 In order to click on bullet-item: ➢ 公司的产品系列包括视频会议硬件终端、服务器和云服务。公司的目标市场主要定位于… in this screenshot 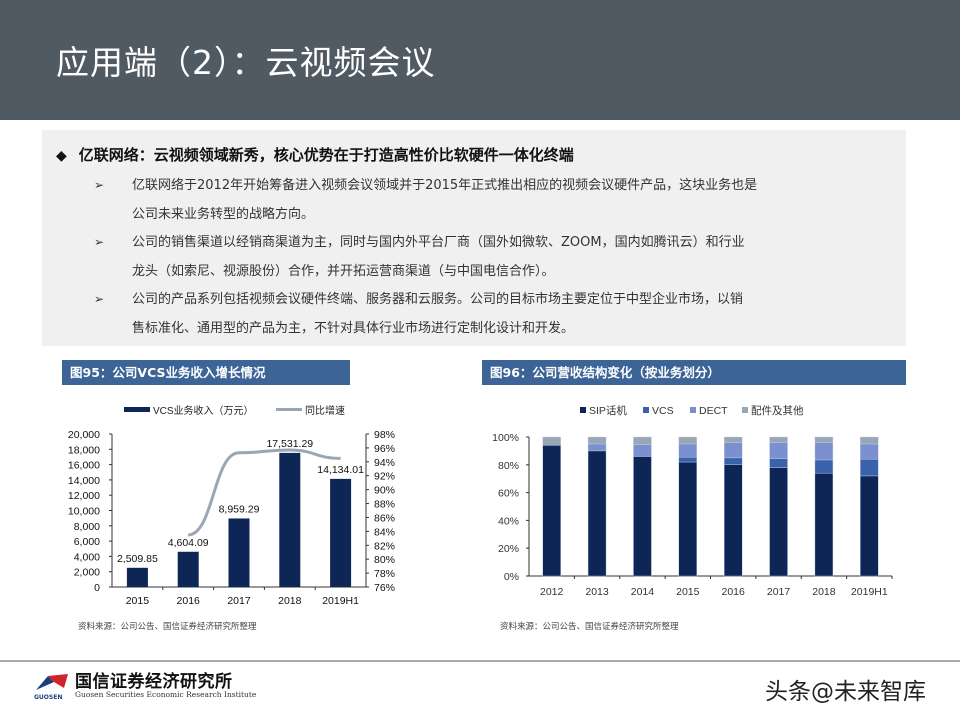, I will do `click(493, 314)`.